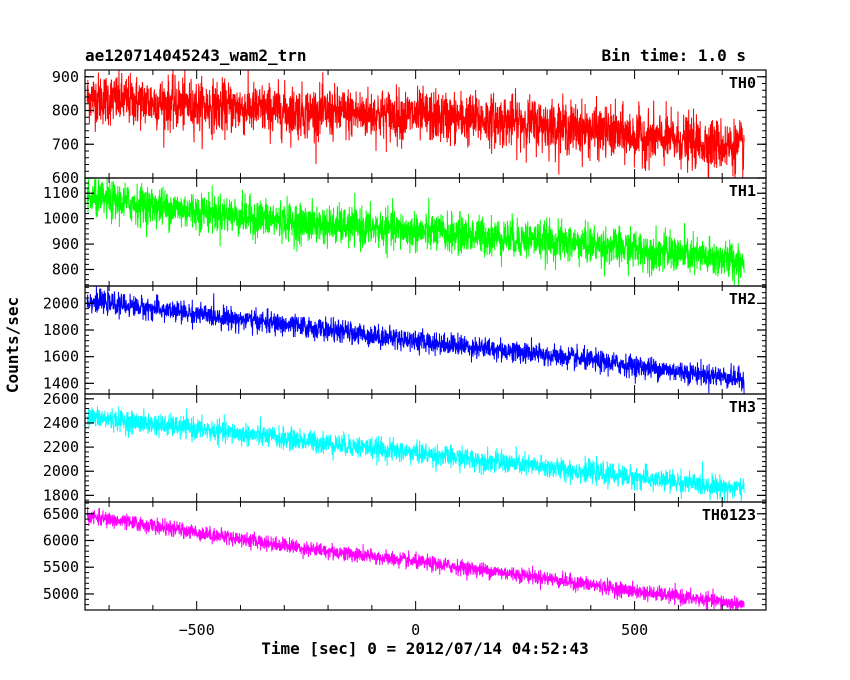  Describe the element at coordinates (65, 178) in the screenshot. I see `y-tick-label: 600` at that location.